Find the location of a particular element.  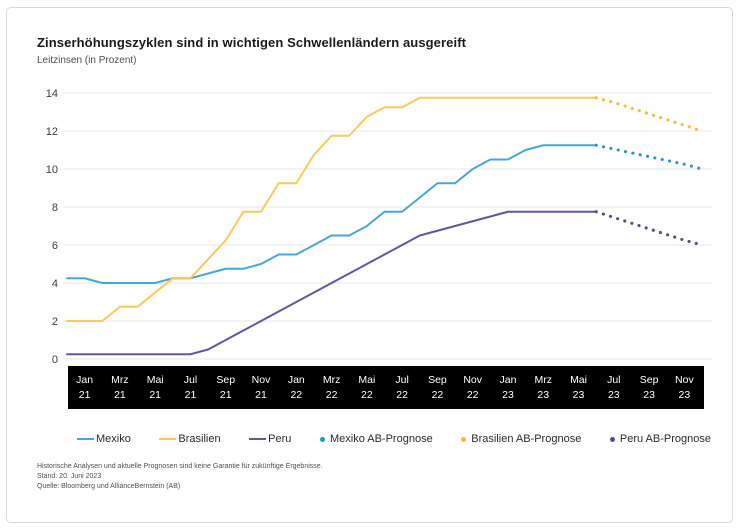

x-tick-label: Nov 23 is located at coordinates (684, 387).